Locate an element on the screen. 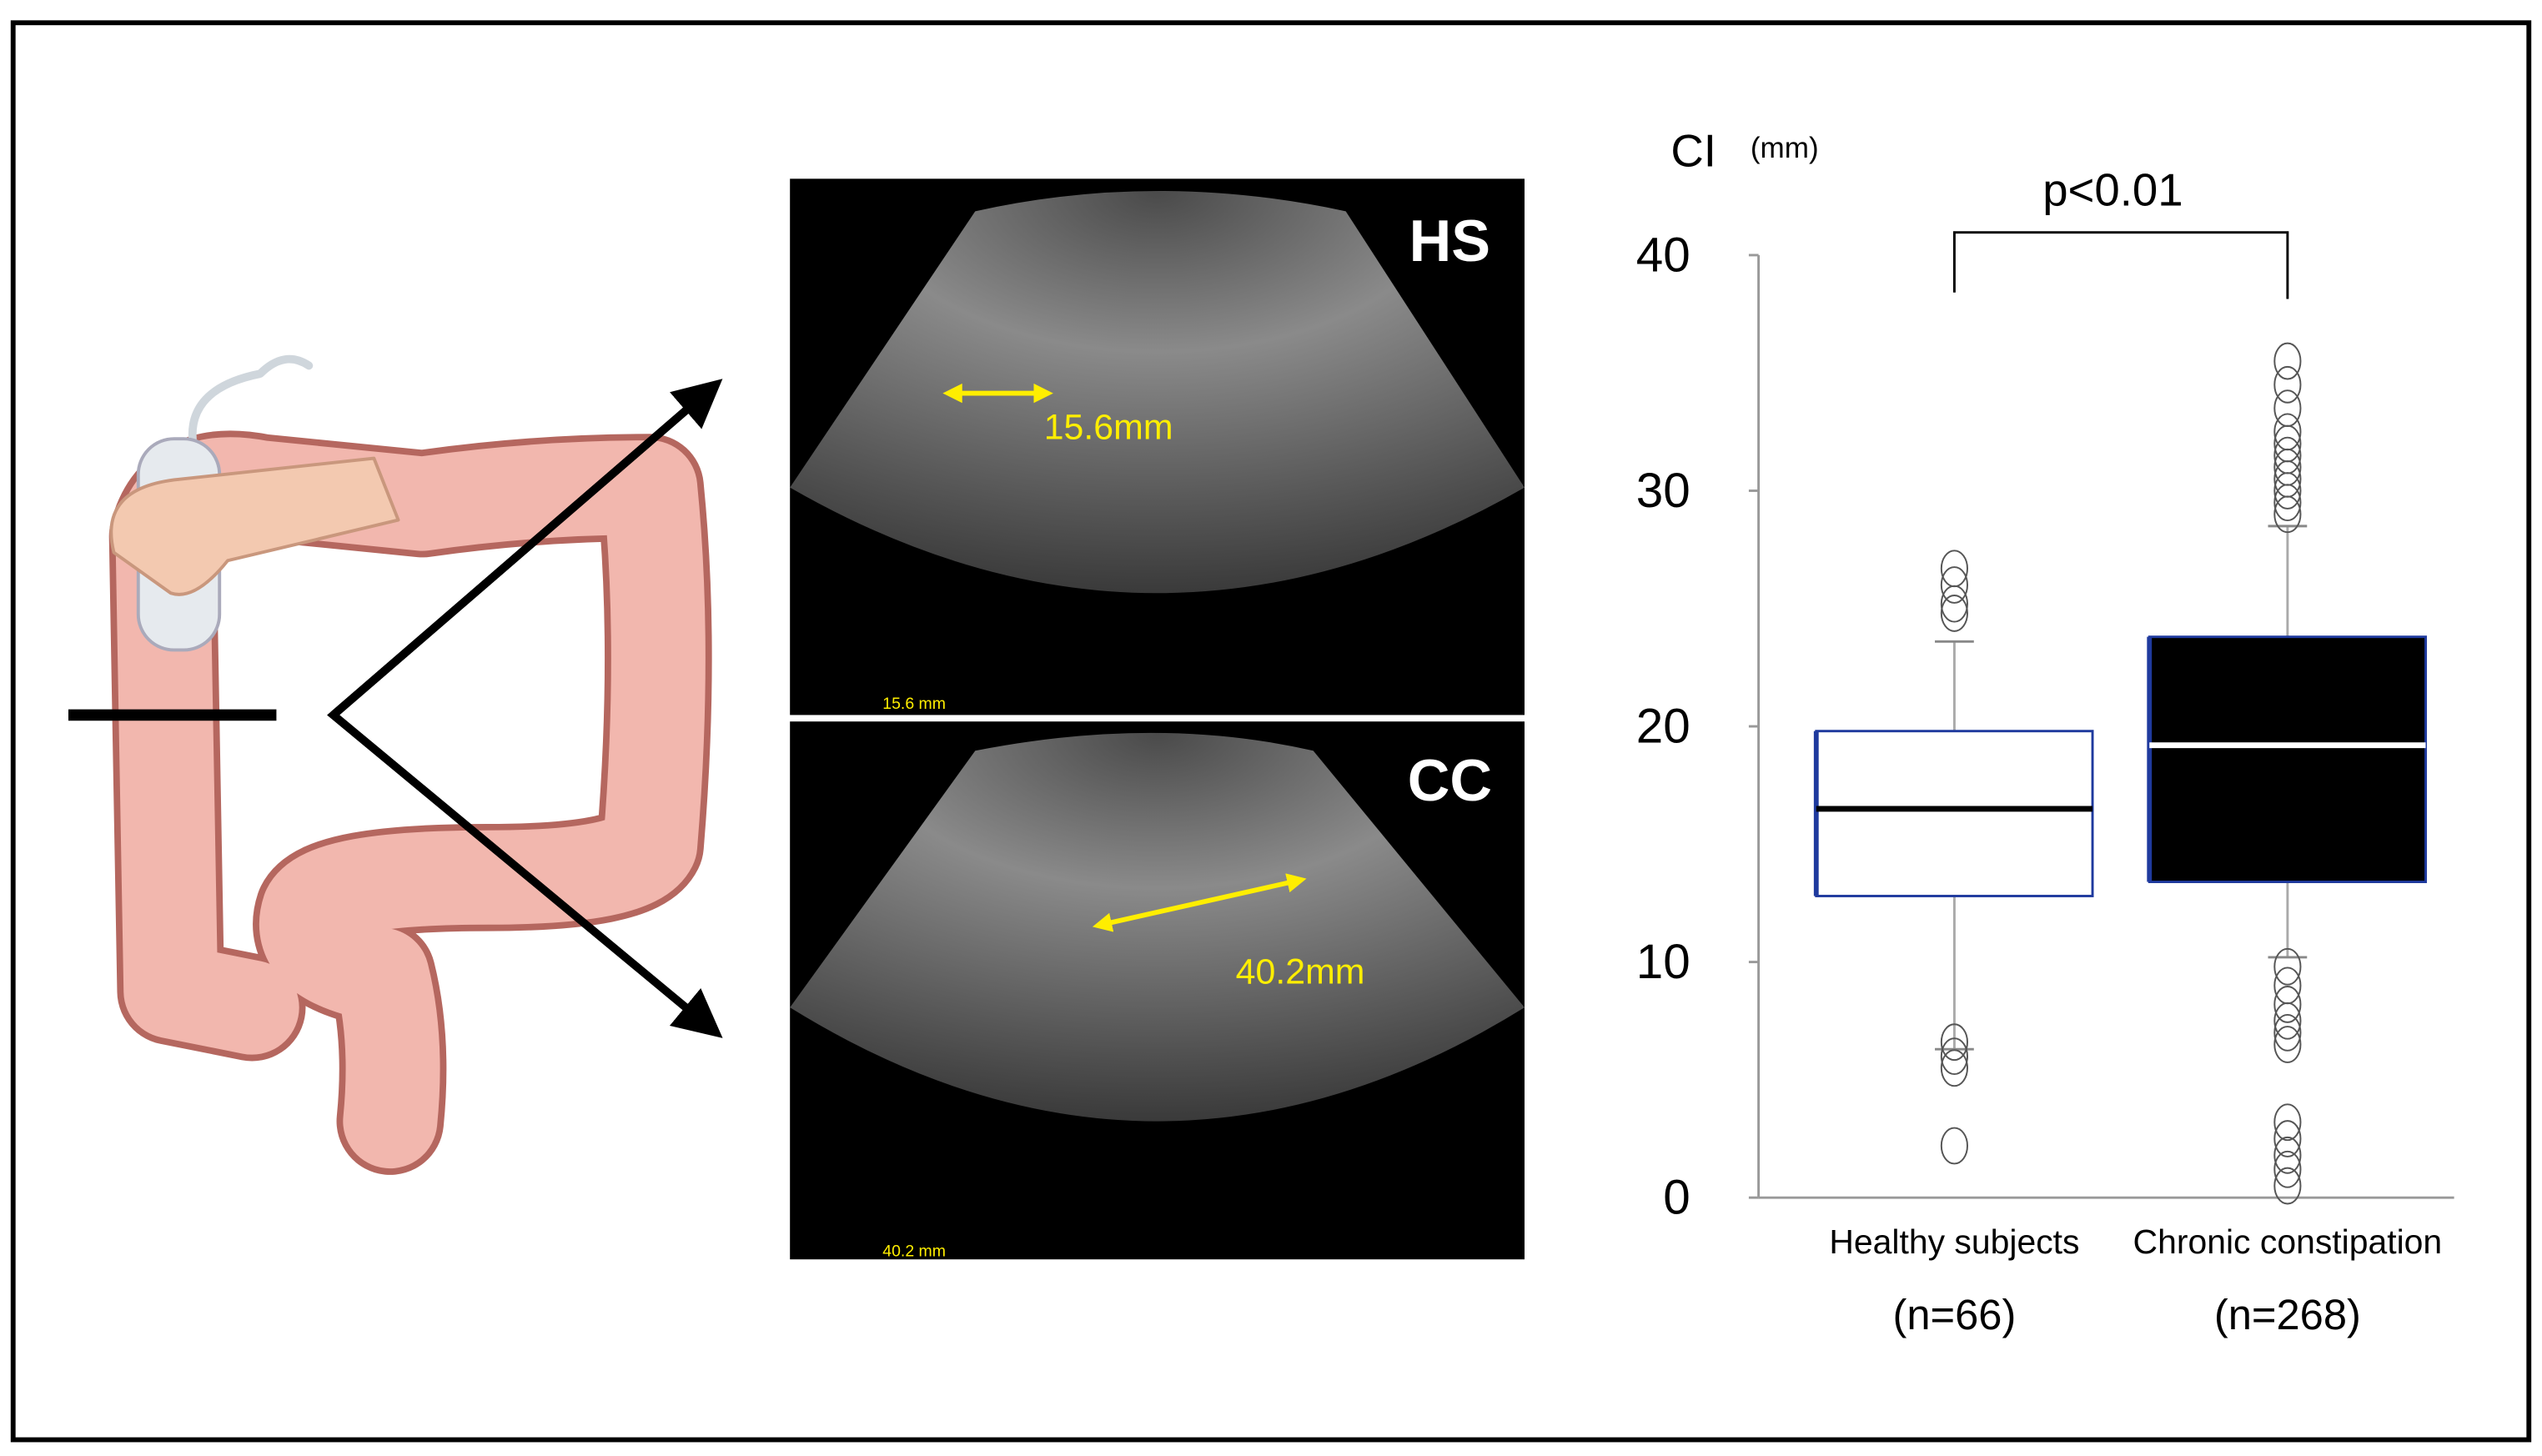  panel-label: HS is located at coordinates (1449, 241).